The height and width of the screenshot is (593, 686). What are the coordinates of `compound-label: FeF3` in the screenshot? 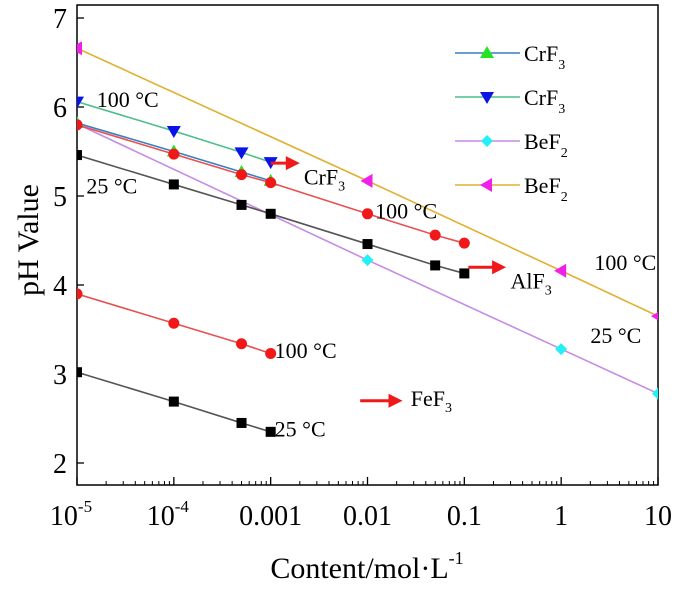 It's located at (431, 401).